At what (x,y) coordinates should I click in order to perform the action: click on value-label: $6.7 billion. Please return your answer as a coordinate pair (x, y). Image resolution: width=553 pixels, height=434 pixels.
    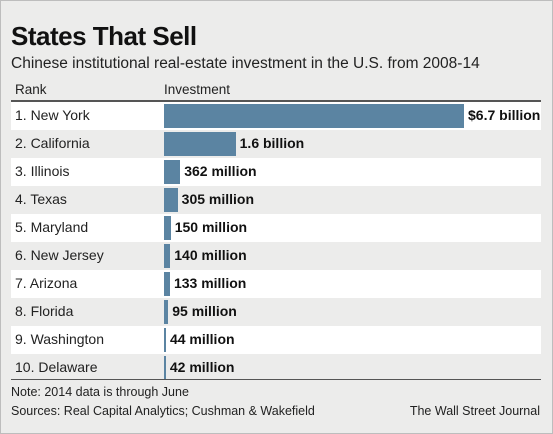
    Looking at the image, I should click on (504, 115).